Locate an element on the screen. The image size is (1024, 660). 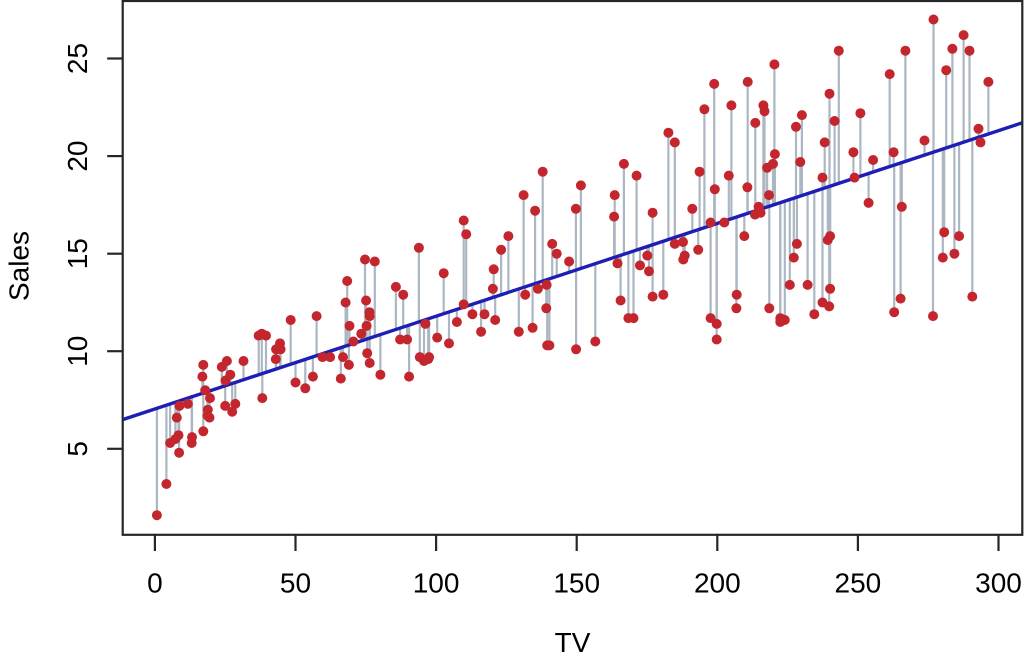
svg-text: 300 is located at coordinates (998, 583).